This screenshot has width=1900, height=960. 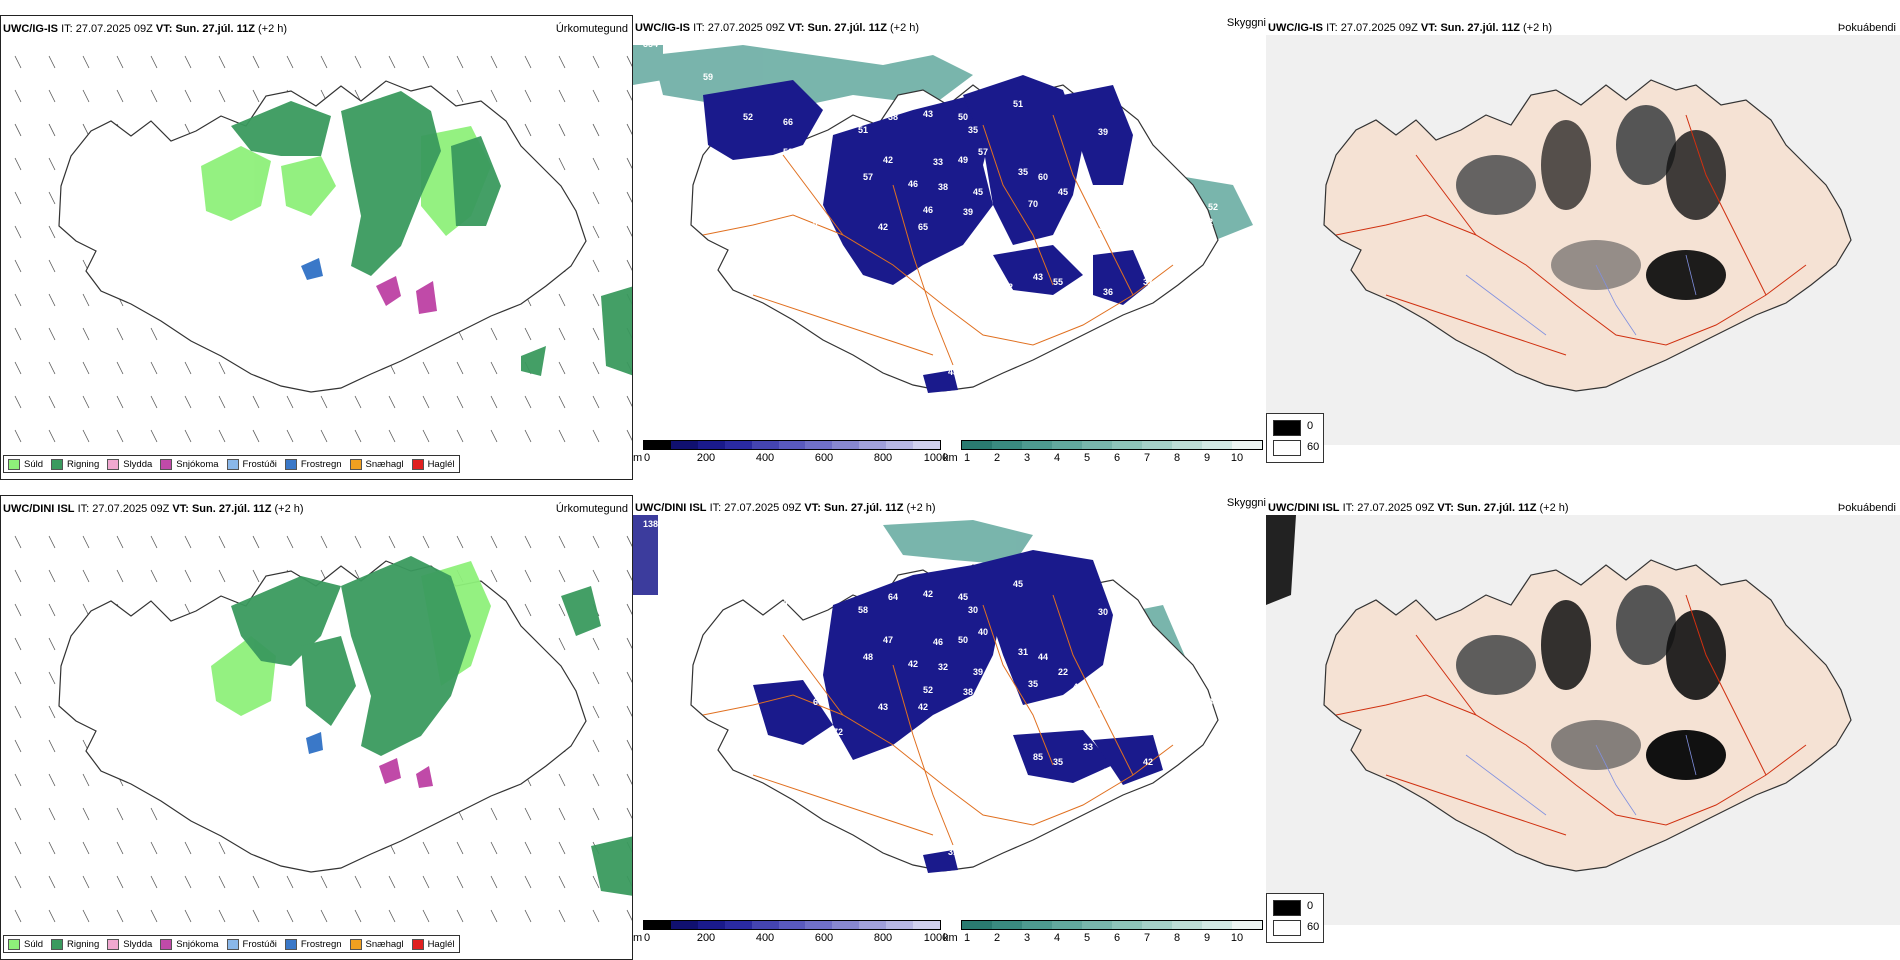 What do you see at coordinates (993, 300) in the screenshot?
I see `ceiling-value-label: 83` at bounding box center [993, 300].